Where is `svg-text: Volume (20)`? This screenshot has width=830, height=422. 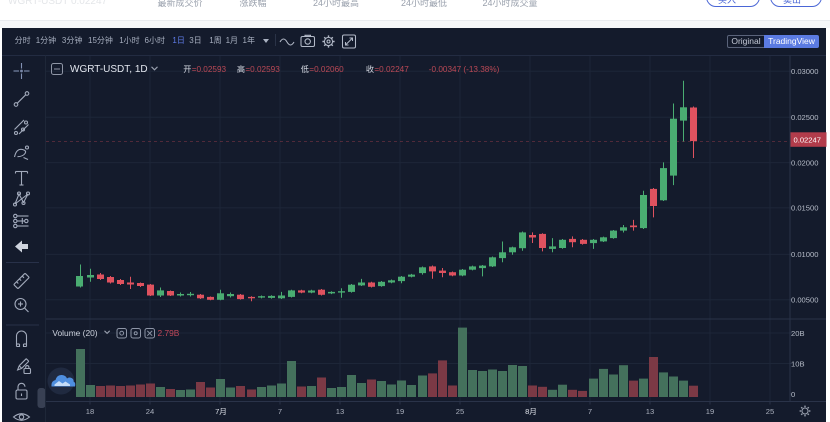
svg-text: Volume (20) is located at coordinates (74, 333).